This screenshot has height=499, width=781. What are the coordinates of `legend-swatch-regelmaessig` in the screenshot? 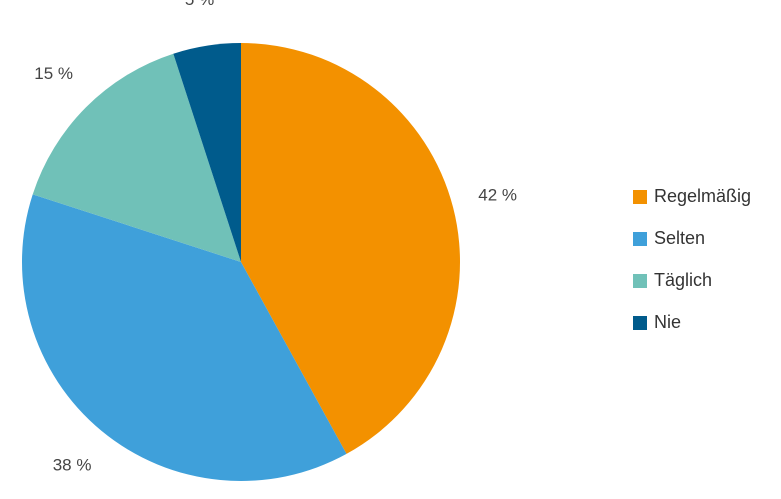 It's located at (640, 197).